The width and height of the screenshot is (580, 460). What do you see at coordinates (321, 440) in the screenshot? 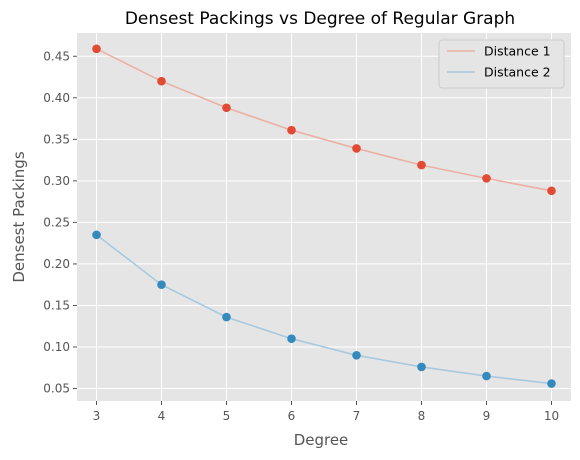
I see `x-axis-label: Degree` at bounding box center [321, 440].